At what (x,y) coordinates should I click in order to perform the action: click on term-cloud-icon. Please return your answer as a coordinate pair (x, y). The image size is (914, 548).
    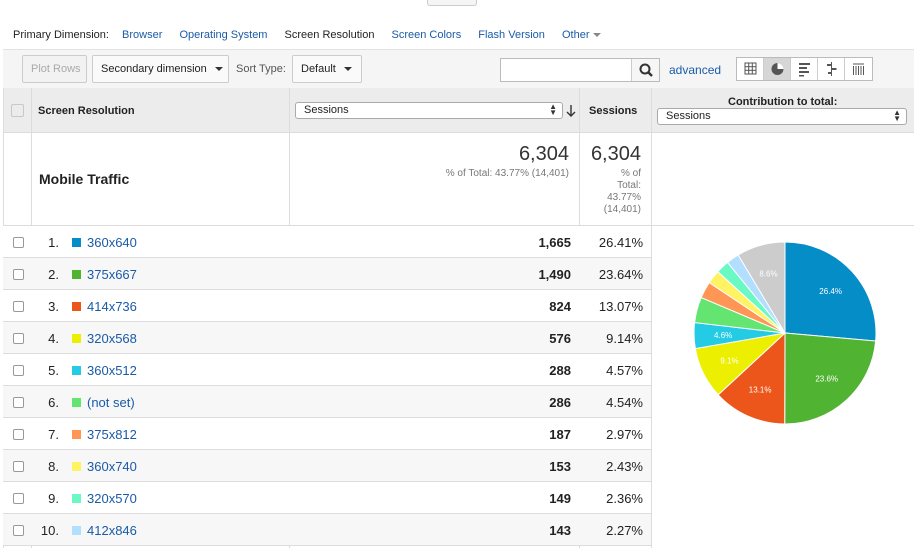
    Looking at the image, I should click on (858, 69).